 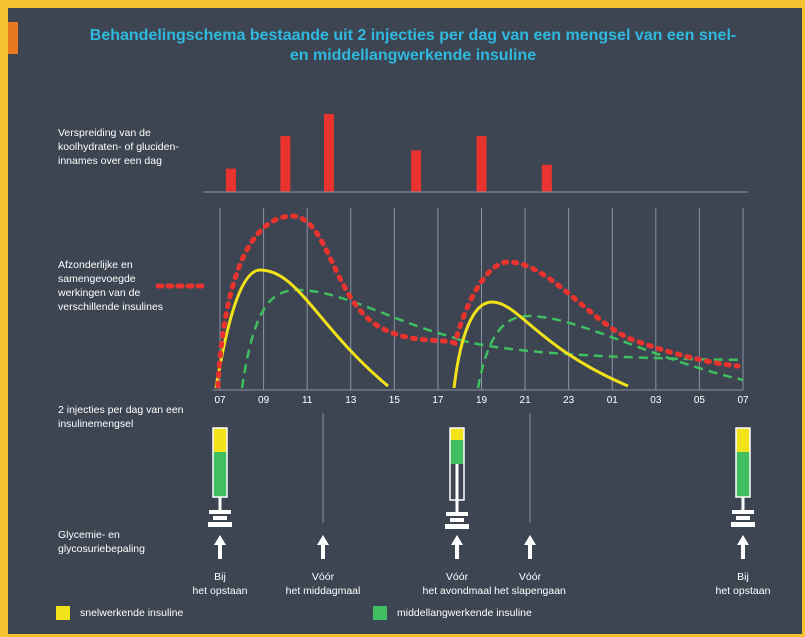 I want to click on medium-curve-continuation, so click(x=601, y=350).